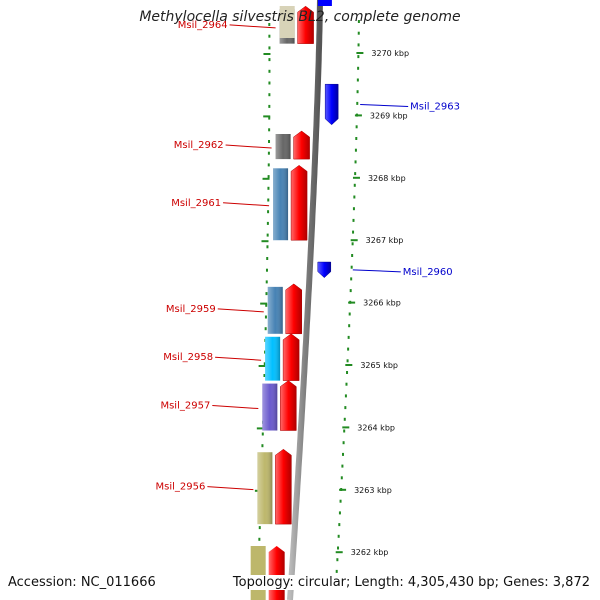  Describe the element at coordinates (287, 22) in the screenshot. I see `cog-category-bar-partial` at that location.